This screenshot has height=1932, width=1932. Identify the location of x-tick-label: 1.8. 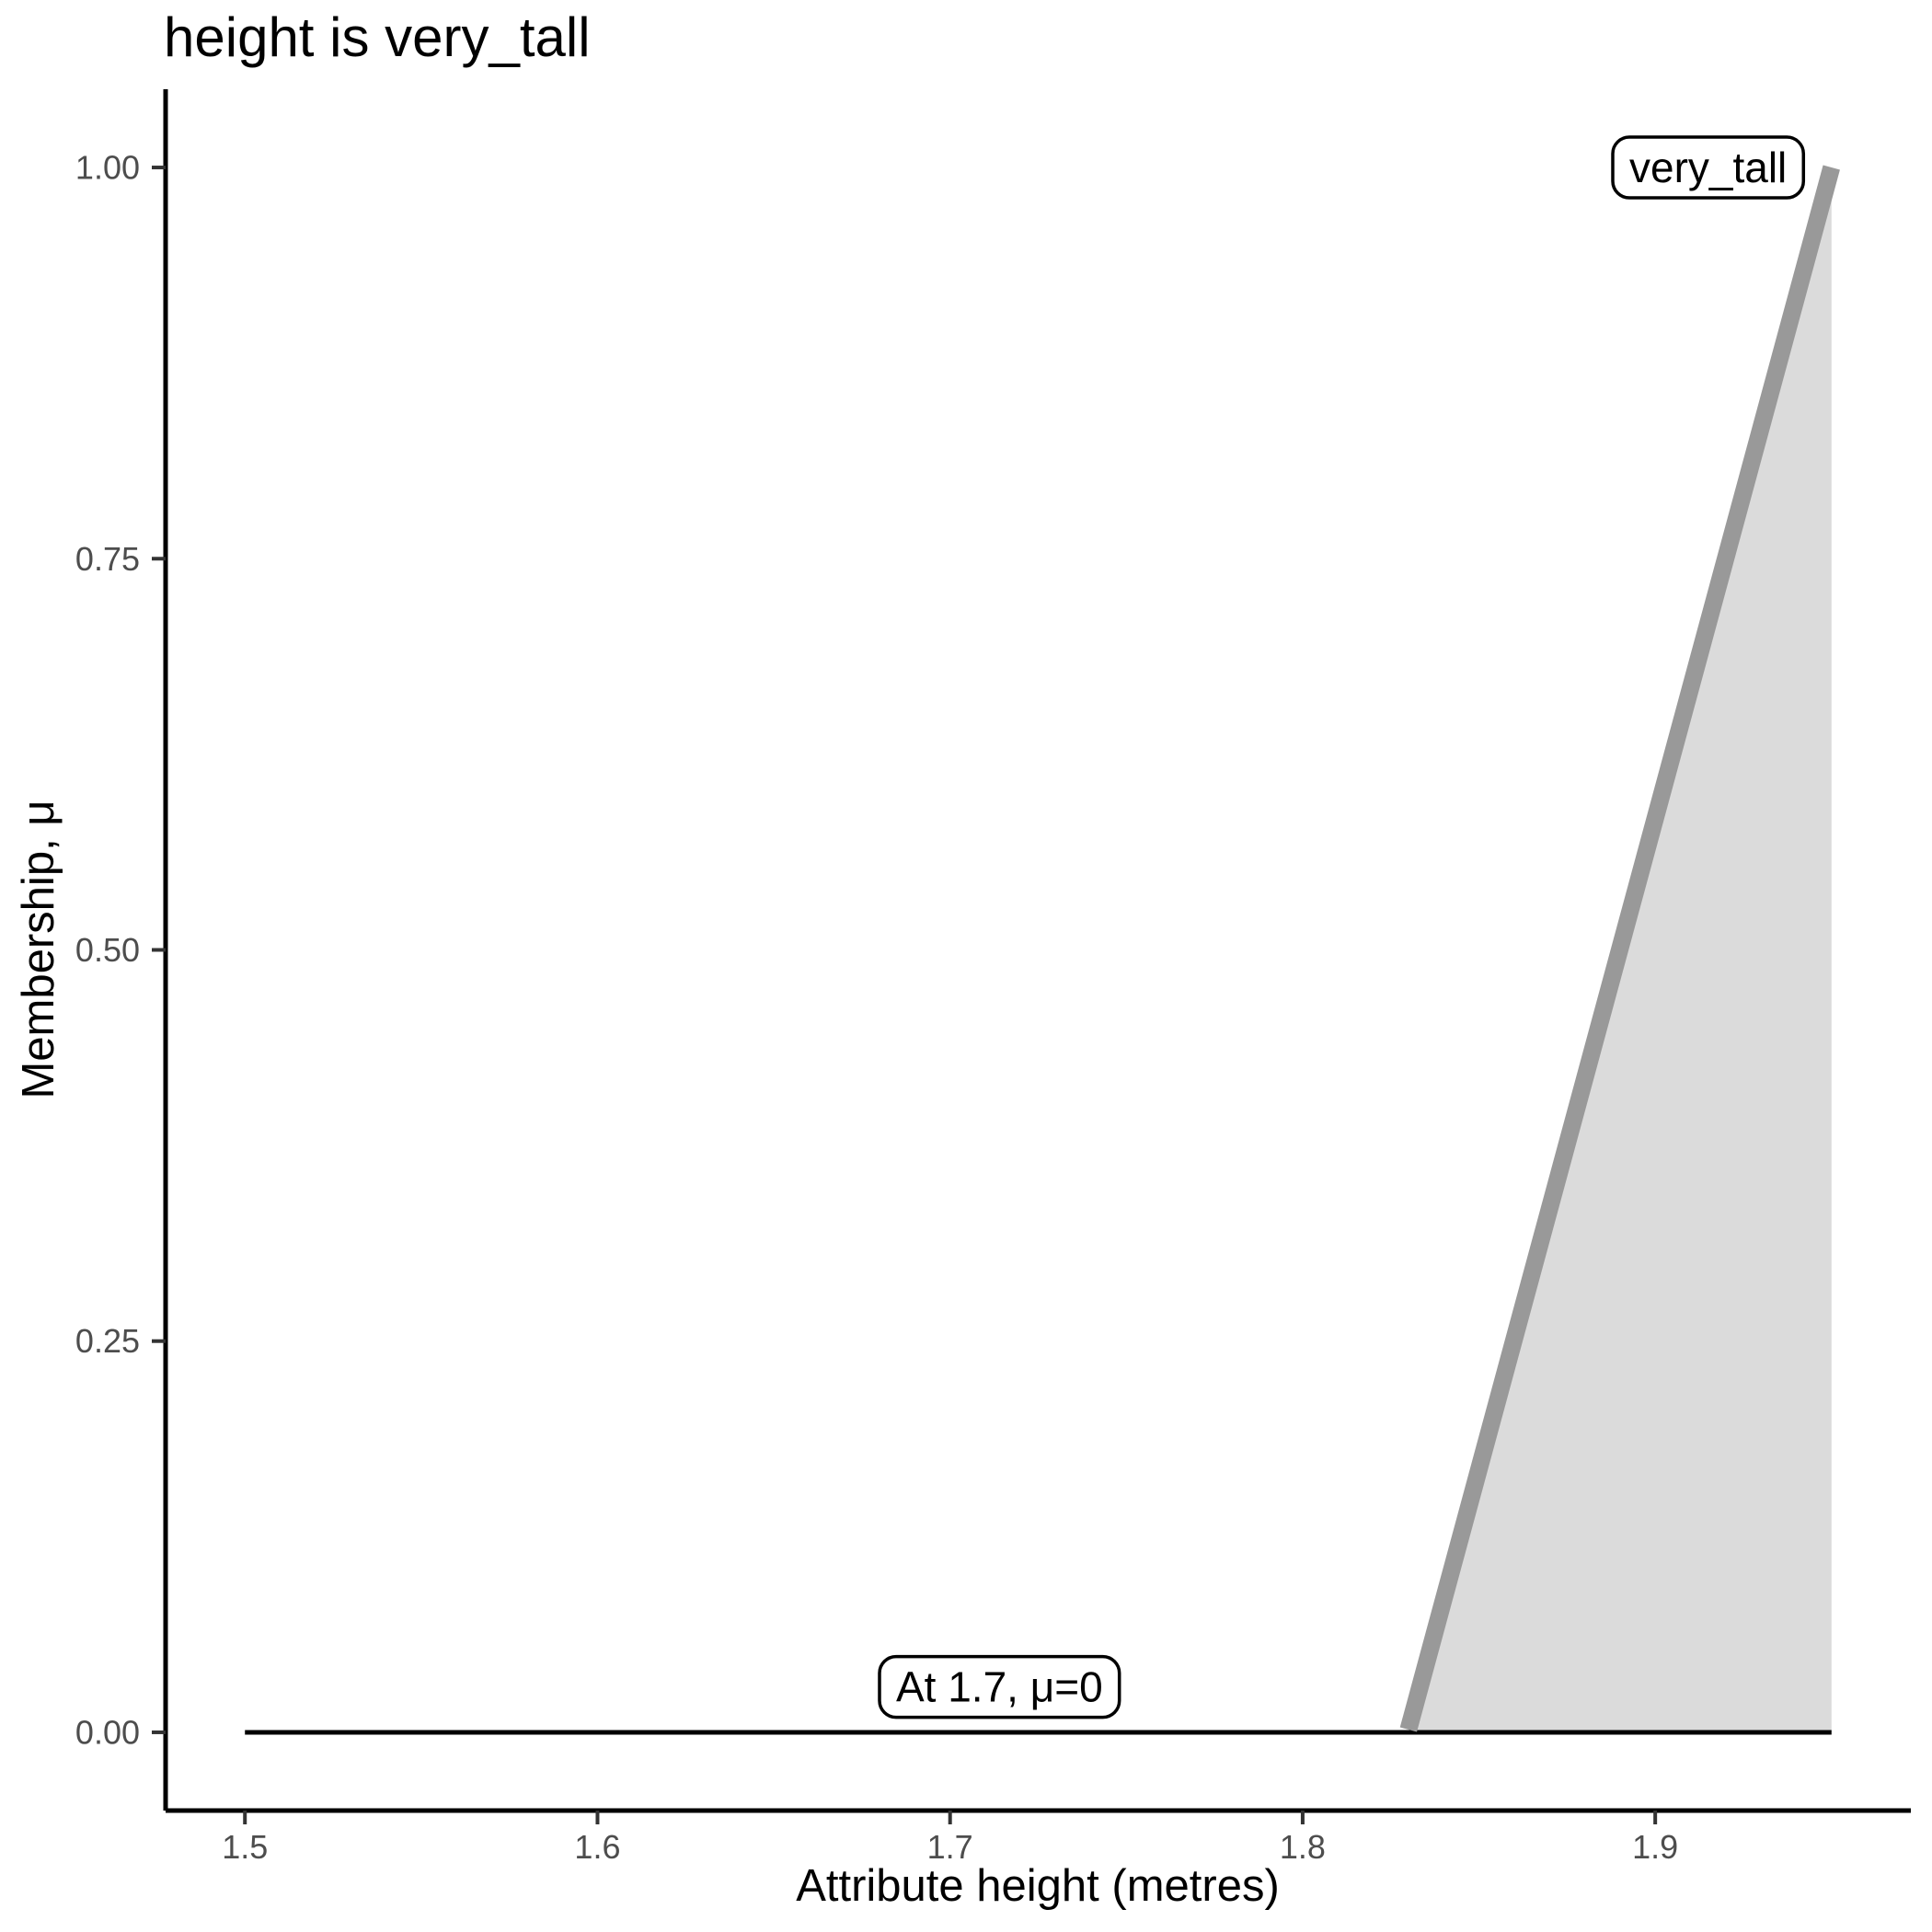
(1303, 1847).